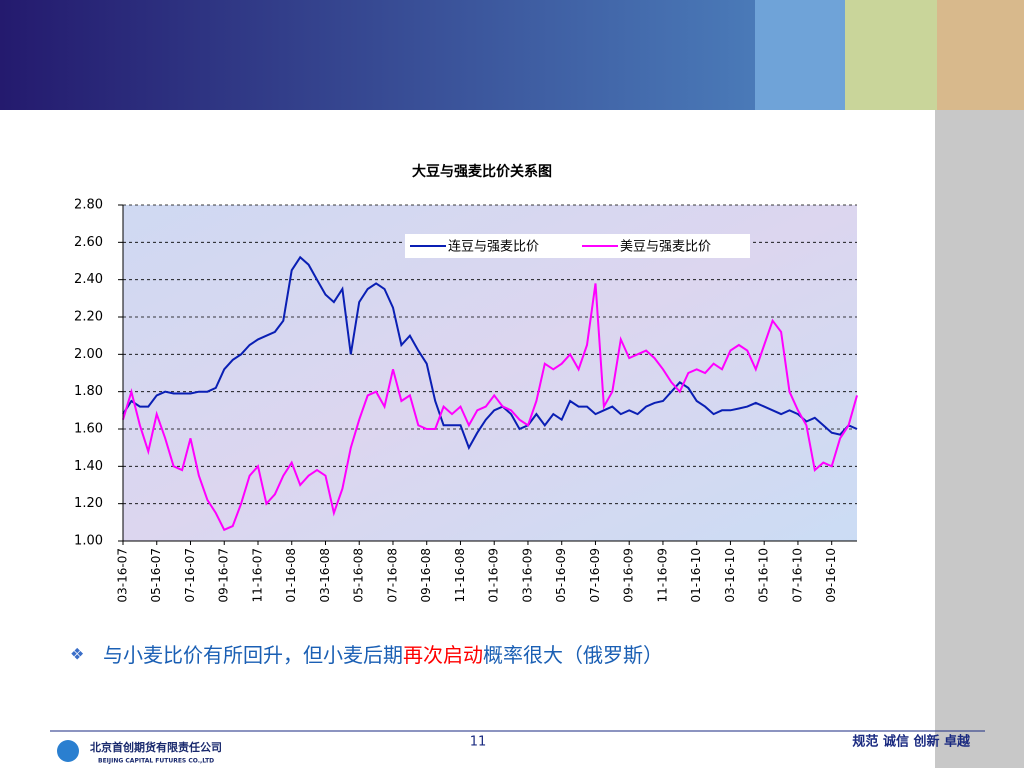  I want to click on logo-icon, so click(68, 751).